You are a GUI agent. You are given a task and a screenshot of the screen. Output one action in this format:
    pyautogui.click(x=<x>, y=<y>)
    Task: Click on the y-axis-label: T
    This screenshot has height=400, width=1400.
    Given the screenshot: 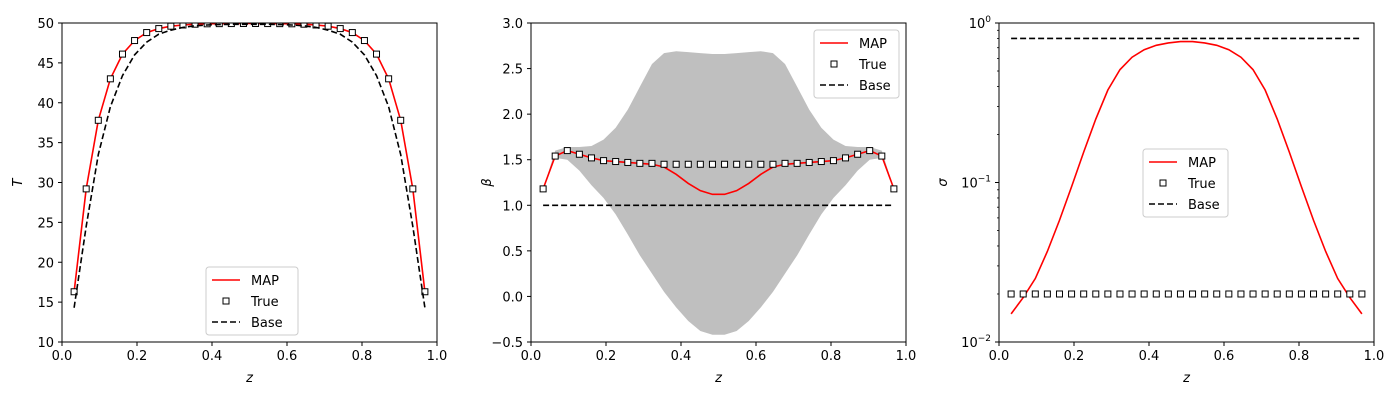 What is the action you would take?
    pyautogui.click(x=18, y=181)
    